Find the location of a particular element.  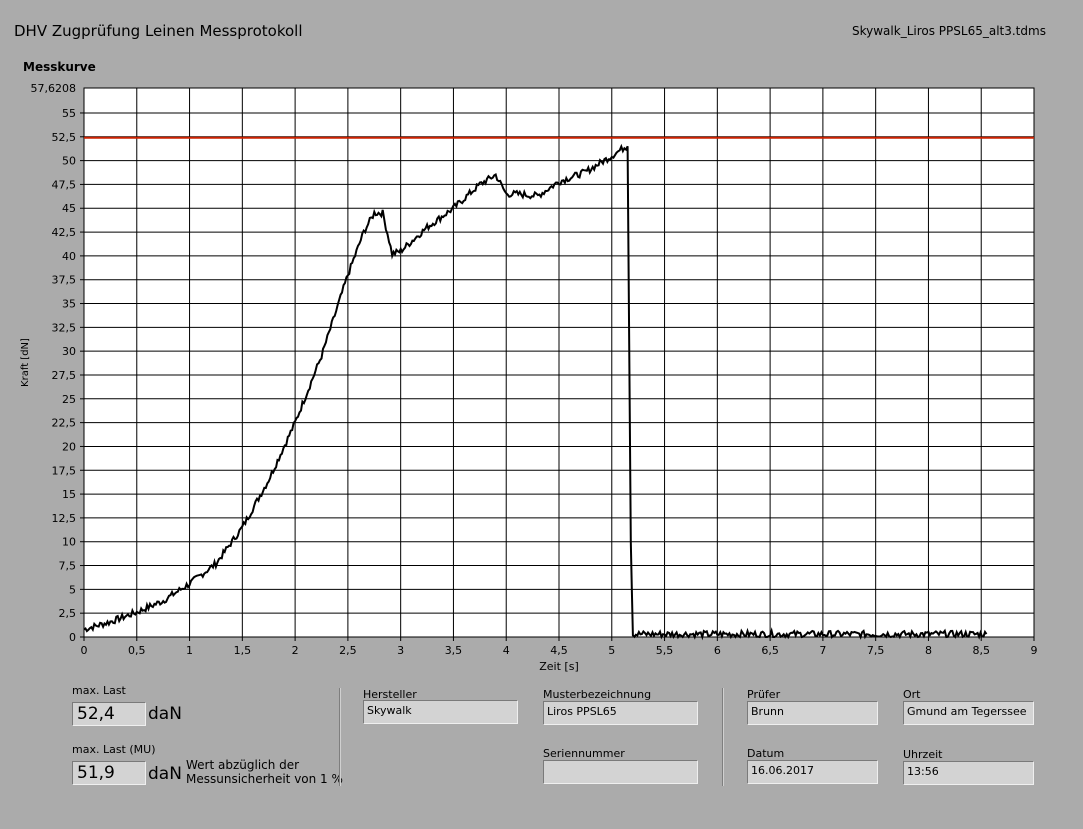

y-tick-label: 0 is located at coordinates (72, 637).